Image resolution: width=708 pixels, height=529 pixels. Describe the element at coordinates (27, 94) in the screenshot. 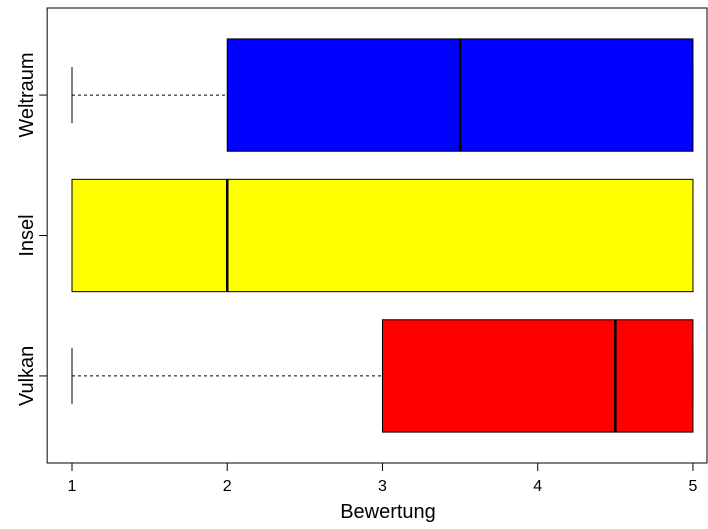

I see `y-tick-label: Weltraum` at that location.